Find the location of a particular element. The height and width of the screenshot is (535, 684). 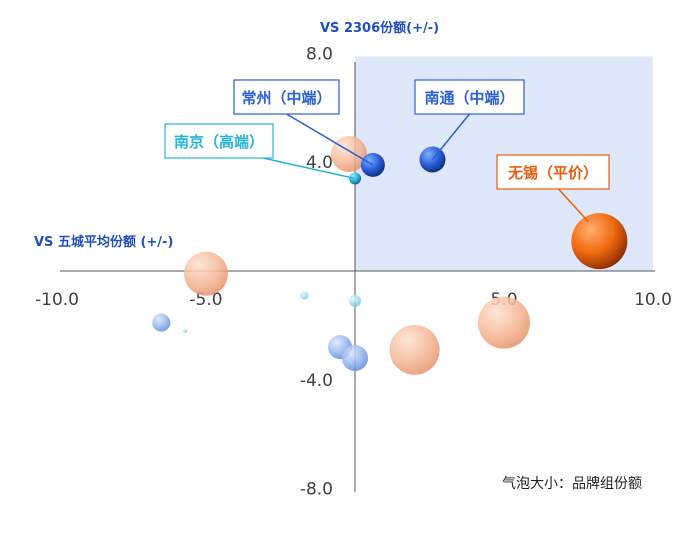

callout-label: 常州（中端） is located at coordinates (286, 98).